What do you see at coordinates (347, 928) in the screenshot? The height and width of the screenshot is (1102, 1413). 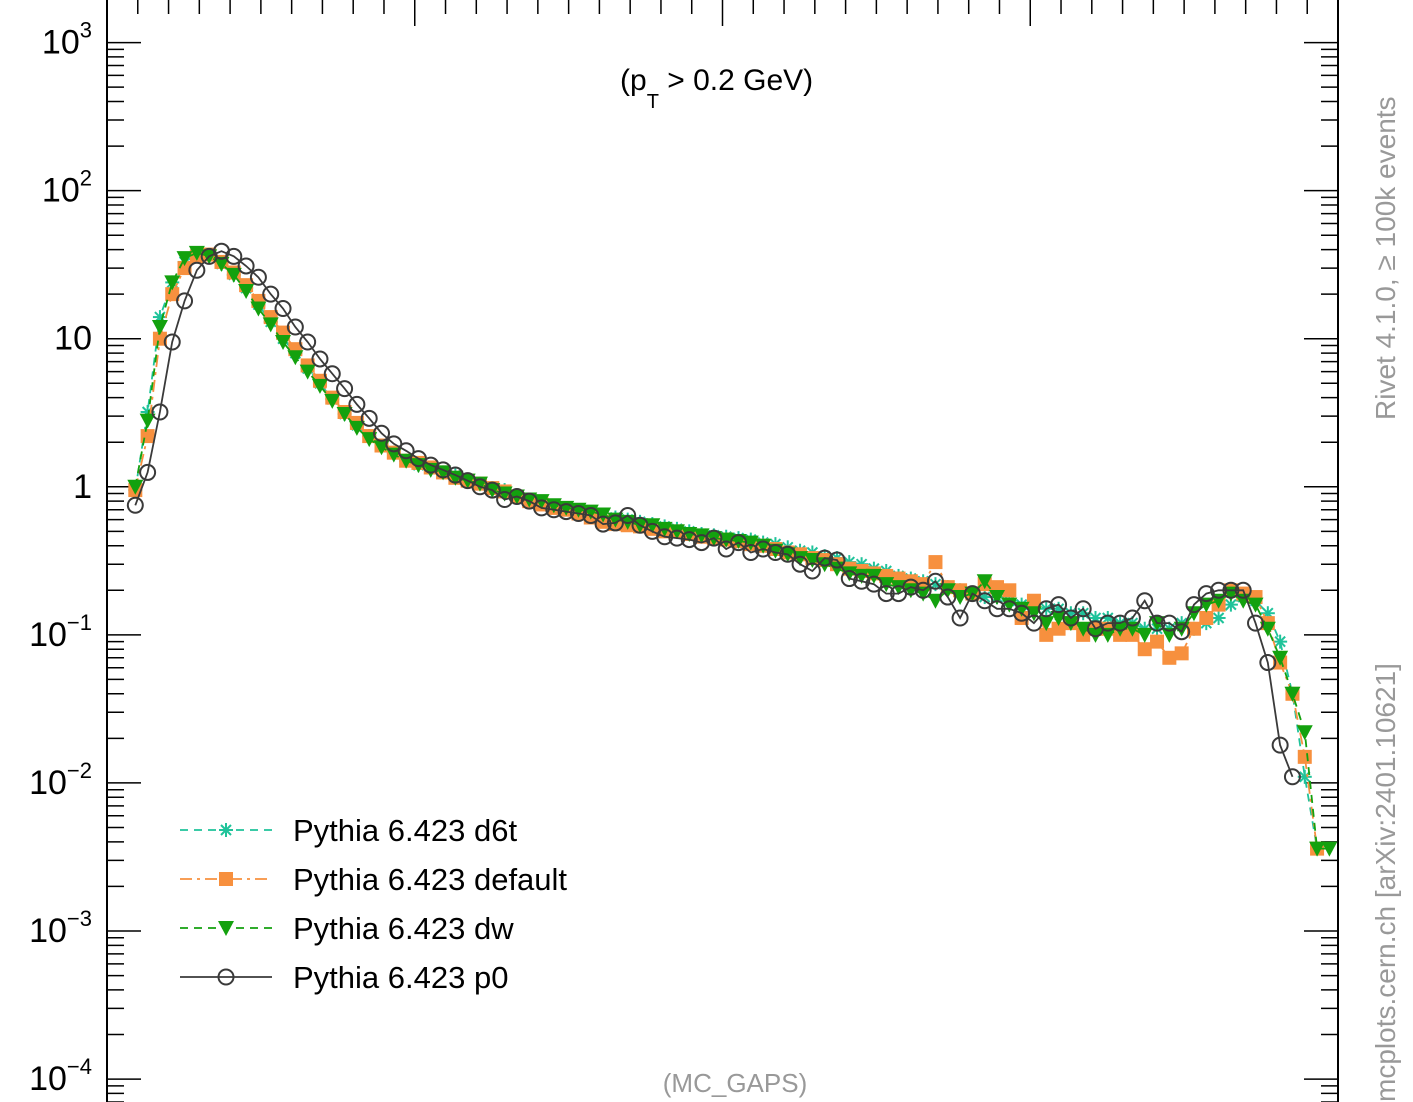 I see `legend-item: Pythia 6.423 dw` at bounding box center [347, 928].